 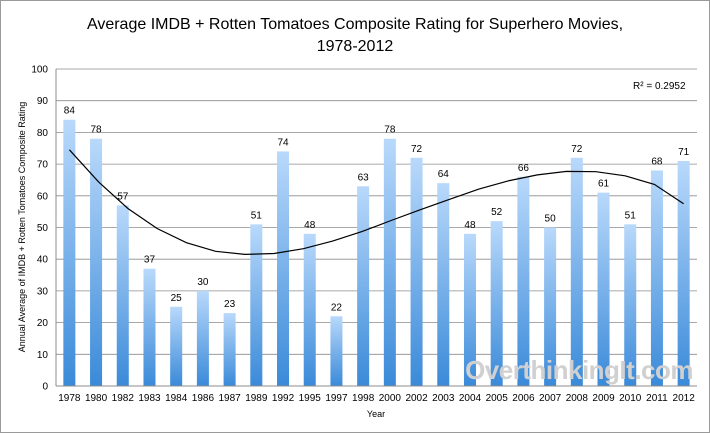 What do you see at coordinates (336, 398) in the screenshot?
I see `x-tick-label: 1997` at bounding box center [336, 398].